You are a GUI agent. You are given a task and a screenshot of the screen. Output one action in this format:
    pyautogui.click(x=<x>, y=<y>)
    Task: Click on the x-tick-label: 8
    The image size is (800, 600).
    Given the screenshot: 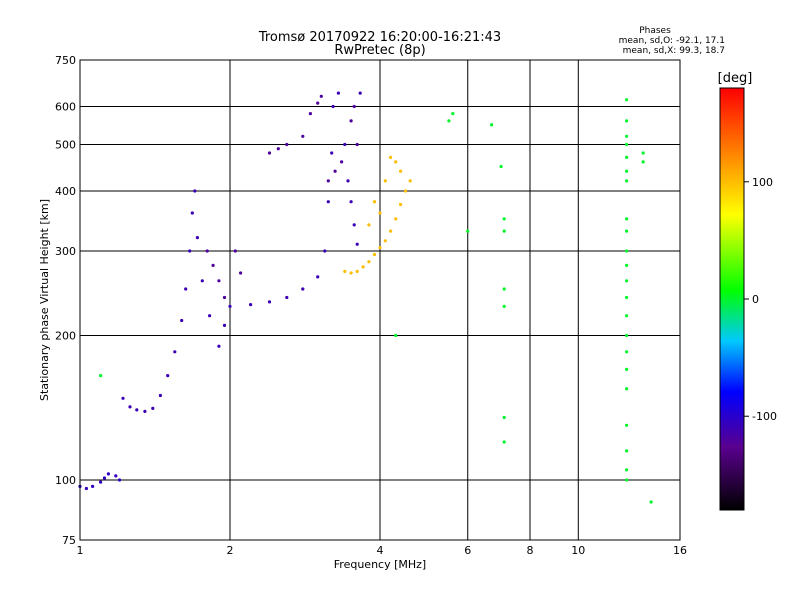 What is the action you would take?
    pyautogui.click(x=530, y=550)
    